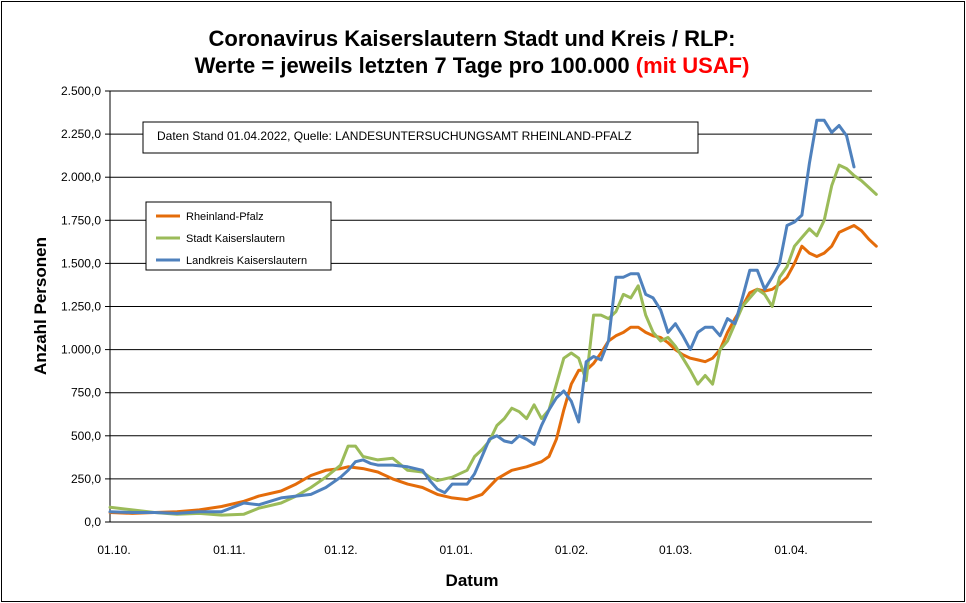 Image resolution: width=966 pixels, height=603 pixels. What do you see at coordinates (81, 91) in the screenshot?
I see `y-tick-label: 2.500,0` at bounding box center [81, 91].